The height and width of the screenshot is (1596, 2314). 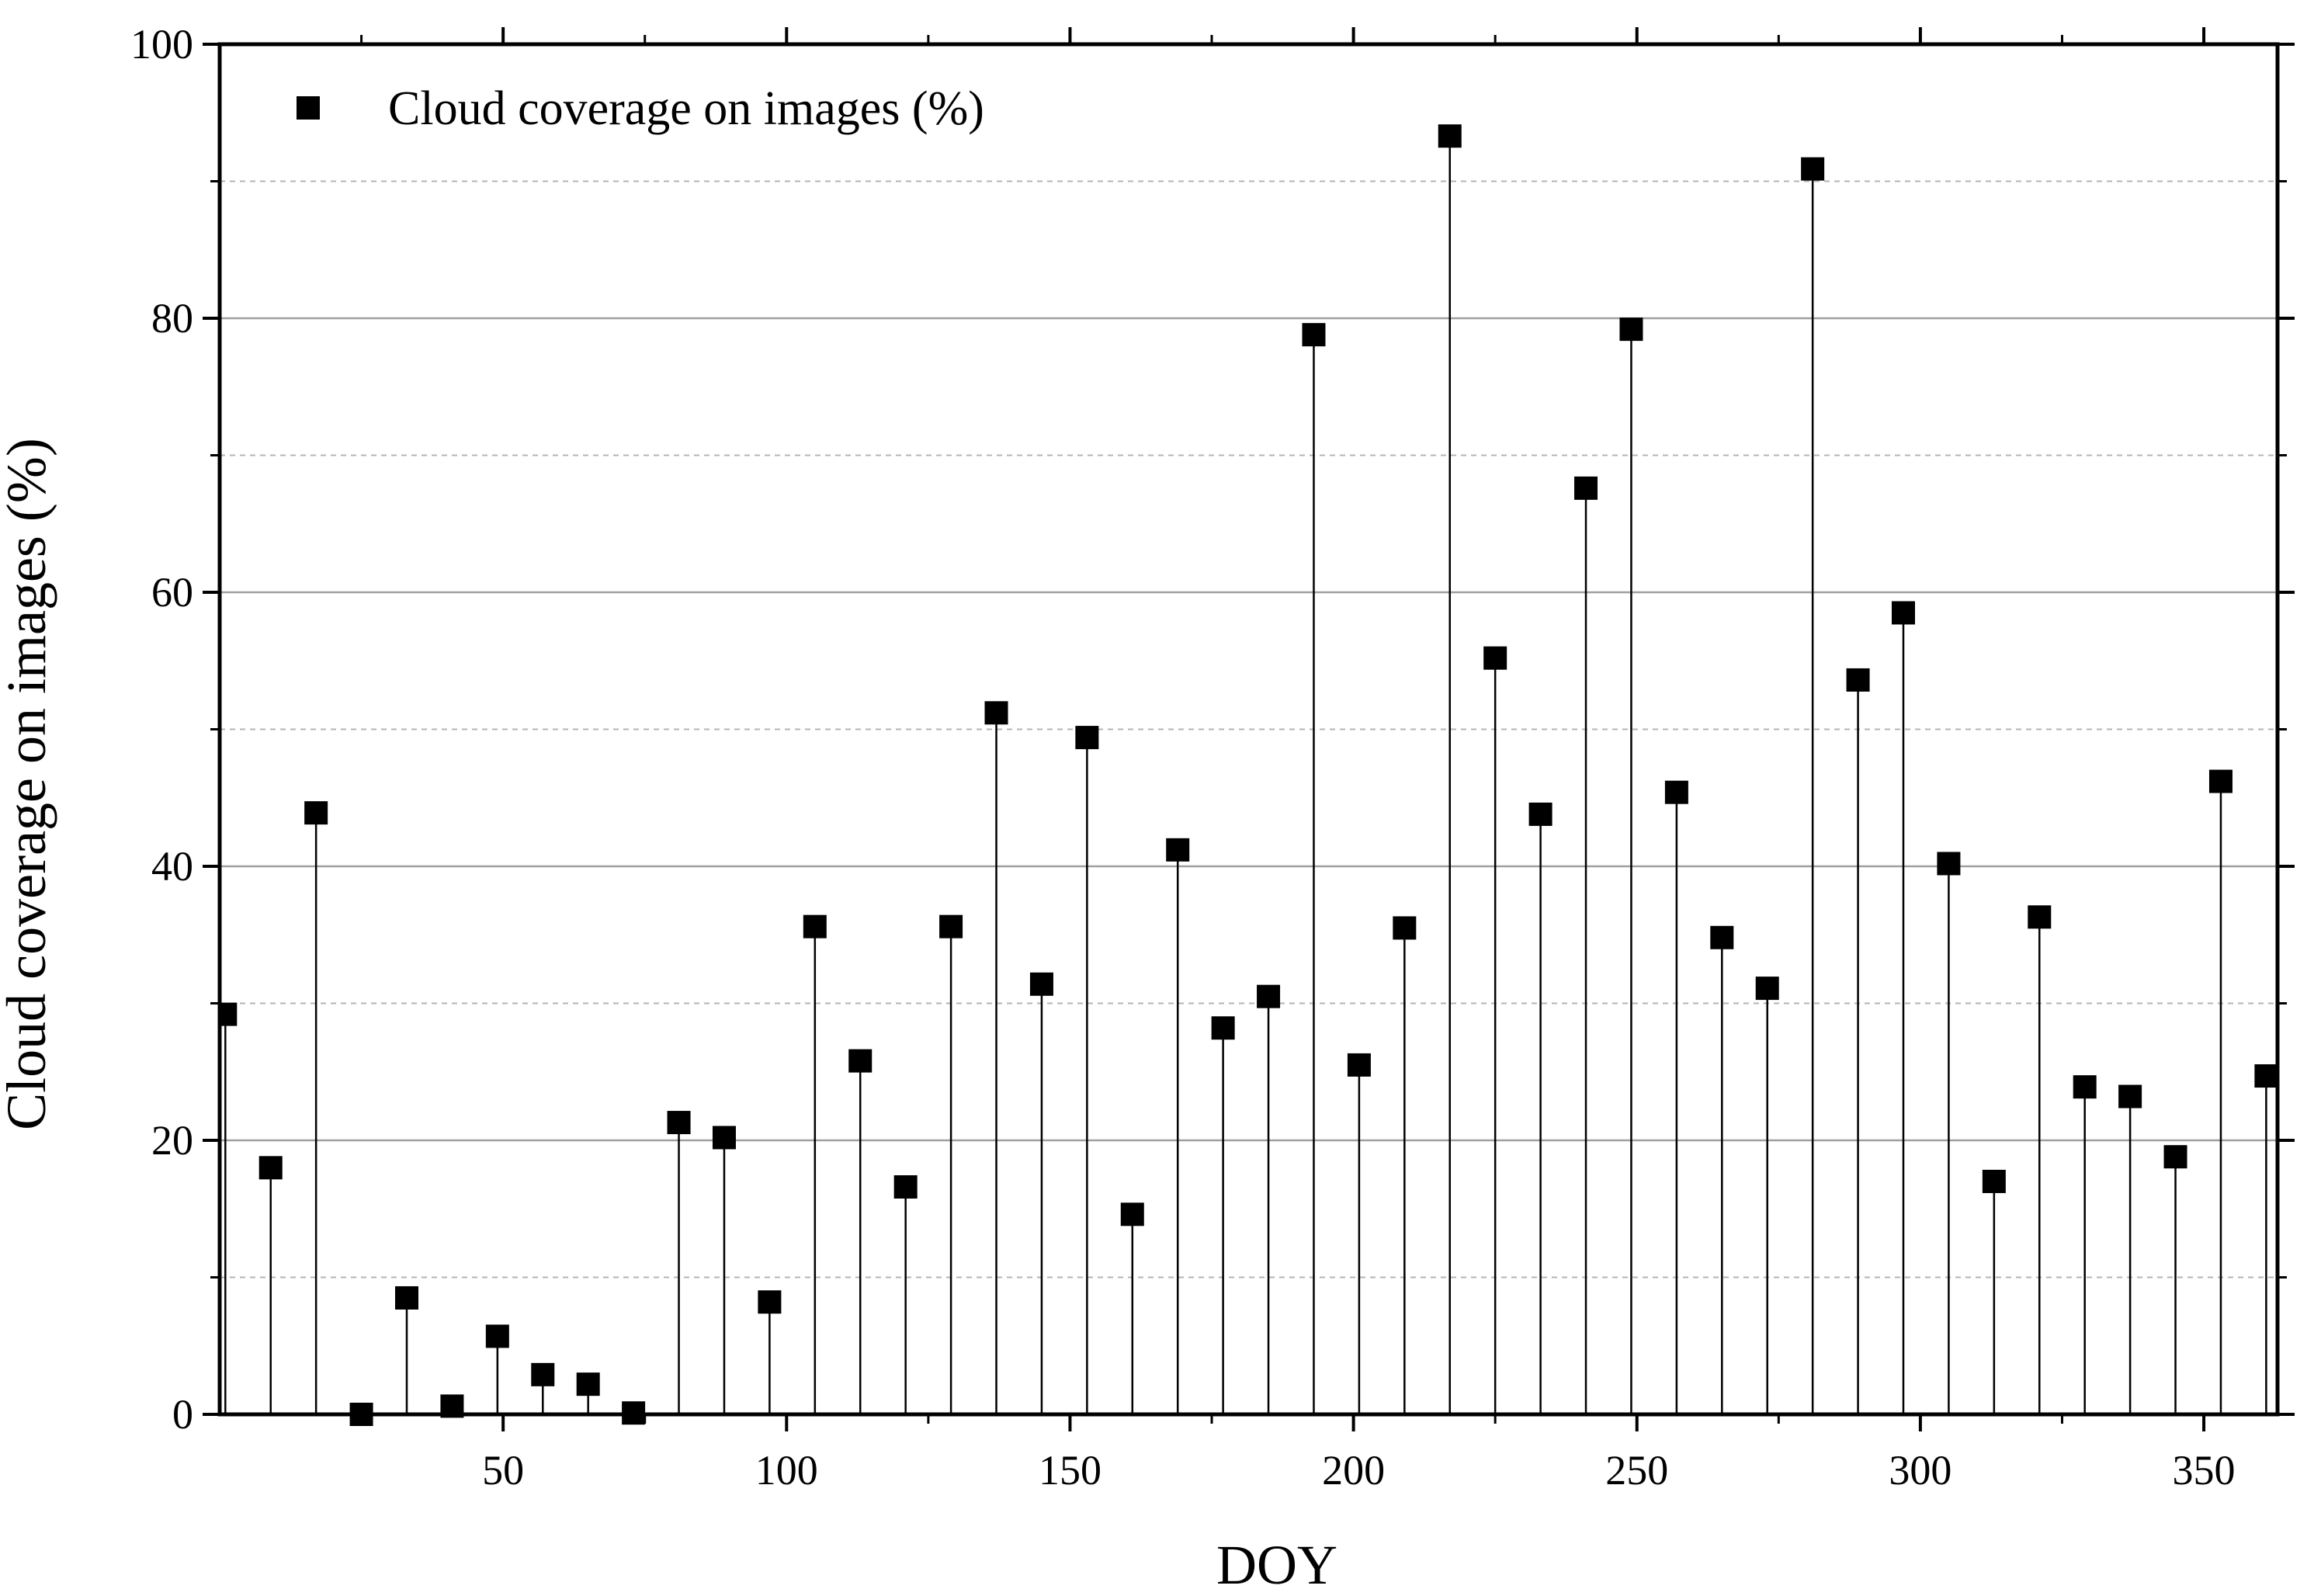 What do you see at coordinates (686, 108) in the screenshot?
I see `legend-label: Cloud coverage on images (%)` at bounding box center [686, 108].